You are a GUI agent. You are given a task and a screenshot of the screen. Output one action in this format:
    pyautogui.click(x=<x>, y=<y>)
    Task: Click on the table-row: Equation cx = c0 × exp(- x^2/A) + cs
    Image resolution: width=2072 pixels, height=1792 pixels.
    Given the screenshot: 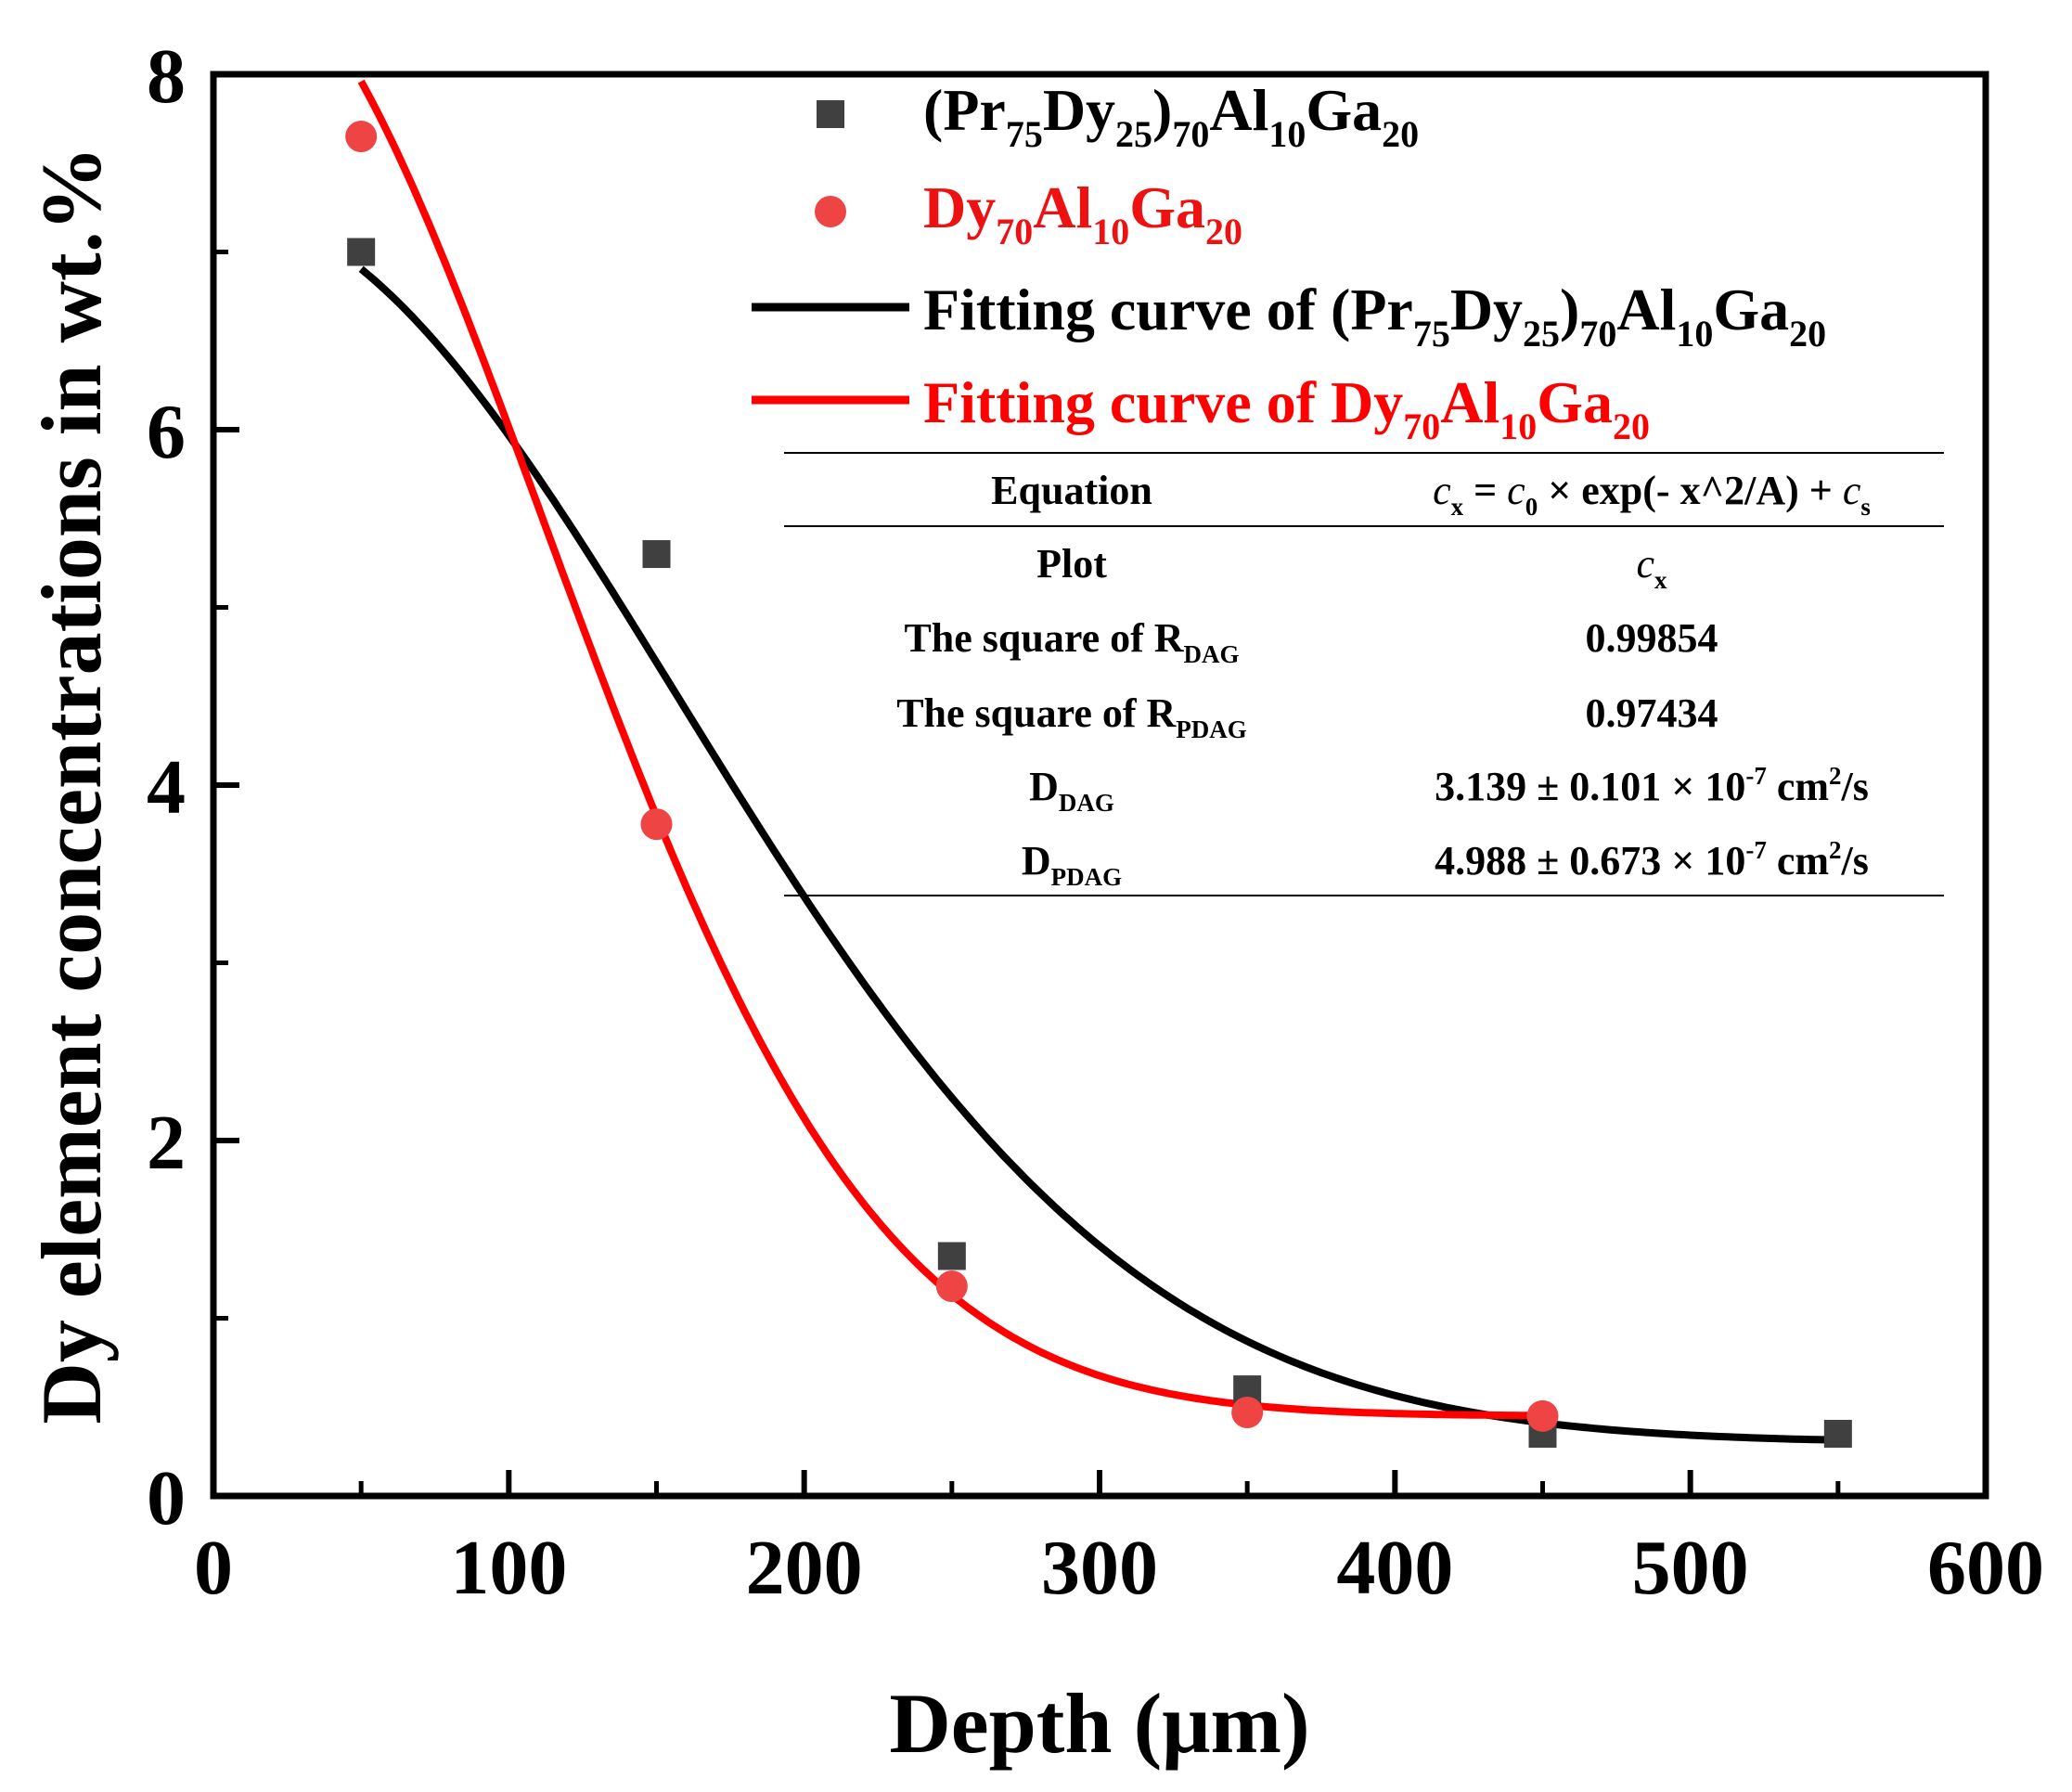 What is the action you would take?
    pyautogui.click(x=1431, y=494)
    